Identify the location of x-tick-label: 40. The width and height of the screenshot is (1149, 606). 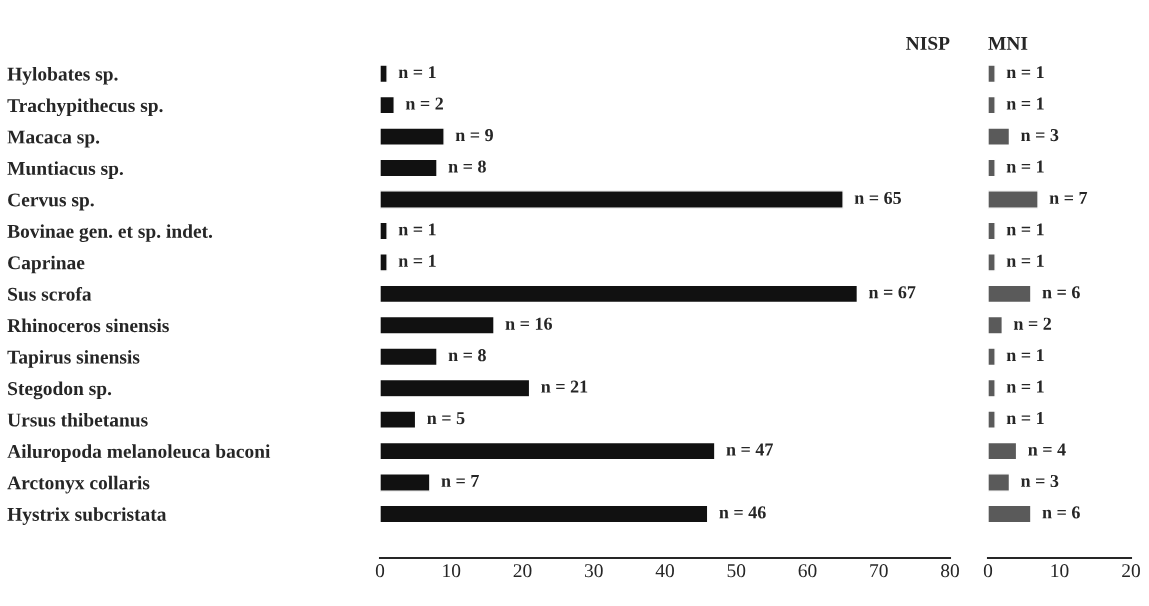
(664, 571).